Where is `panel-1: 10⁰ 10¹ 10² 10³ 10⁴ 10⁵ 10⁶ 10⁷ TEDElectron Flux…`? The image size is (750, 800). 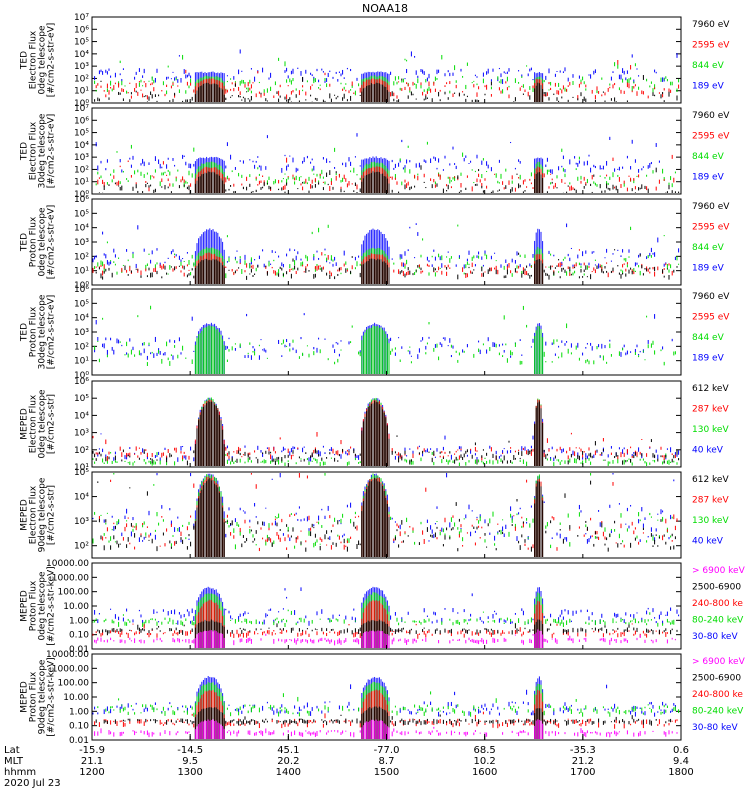 panel-1: 10⁰ 10¹ 10² 10³ 10⁴ 10⁵ 10⁶ 10⁷ TEDElectron Flux… is located at coordinates (375, 61).